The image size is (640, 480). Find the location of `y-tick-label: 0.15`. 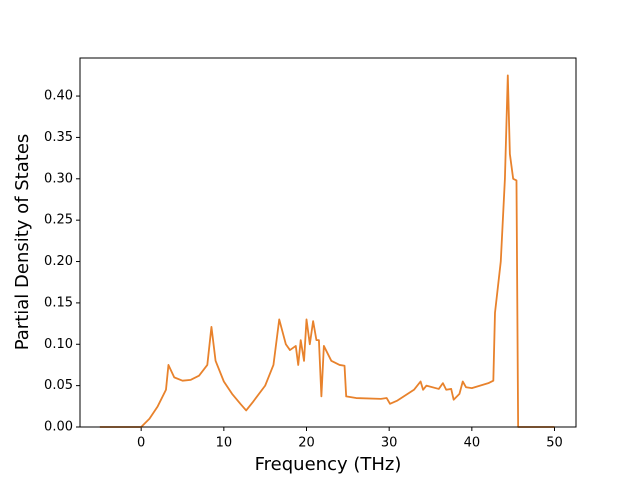

y-tick-label: 0.15 is located at coordinates (58, 302).